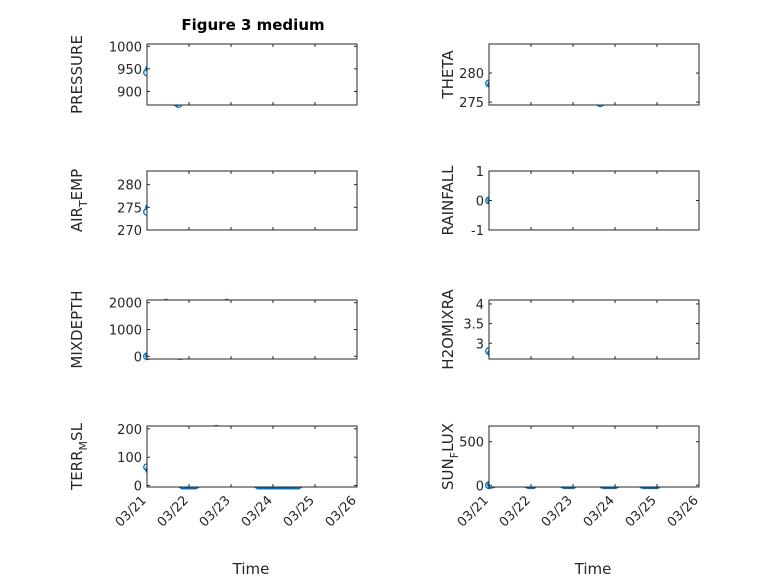 This screenshot has height=588, width=778. Describe the element at coordinates (83, 446) in the screenshot. I see `y-axis-label-subscript: M` at that location.